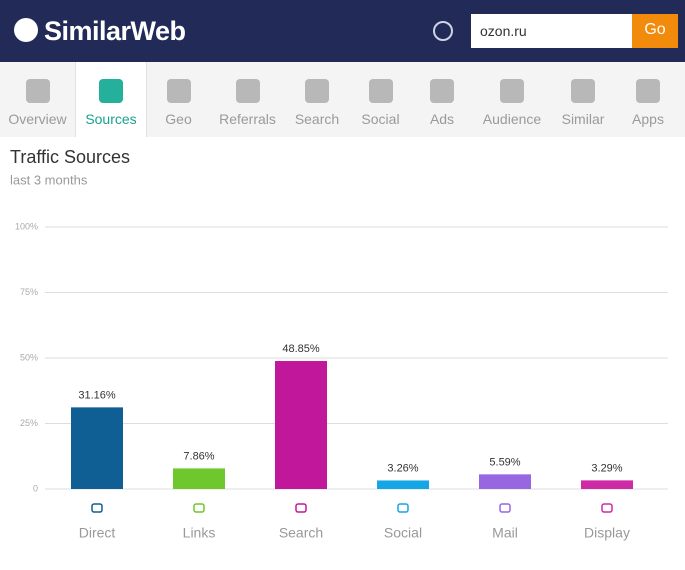 The height and width of the screenshot is (570, 685). What do you see at coordinates (97, 533) in the screenshot?
I see `x-tick-label: Direct` at bounding box center [97, 533].